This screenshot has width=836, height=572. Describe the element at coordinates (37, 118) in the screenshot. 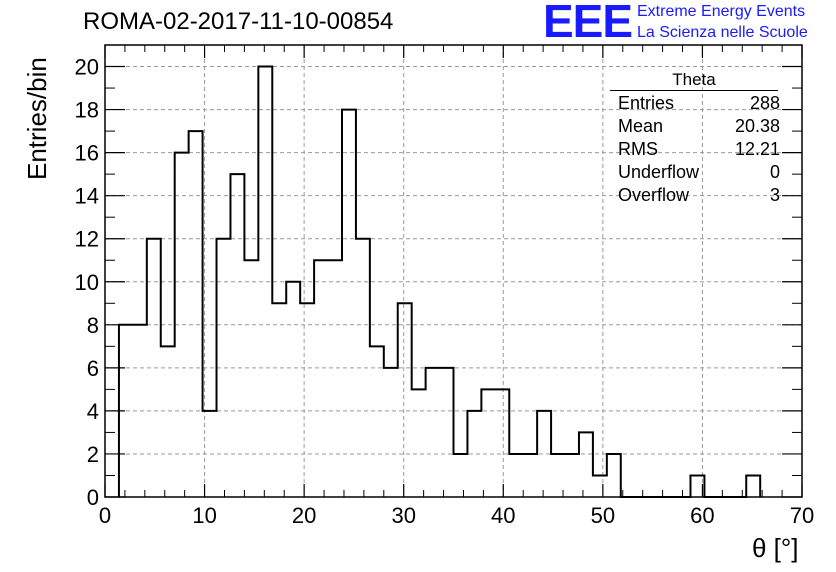

I see `y-axis-label: Entries/bin` at that location.